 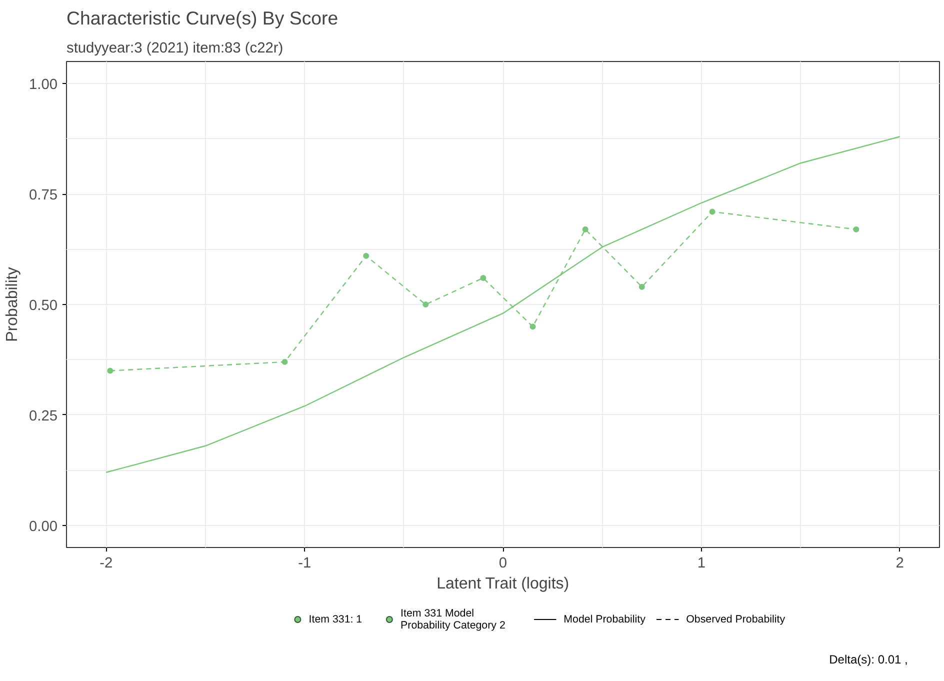 I want to click on legend-label: Item 331: 1, so click(x=335, y=620).